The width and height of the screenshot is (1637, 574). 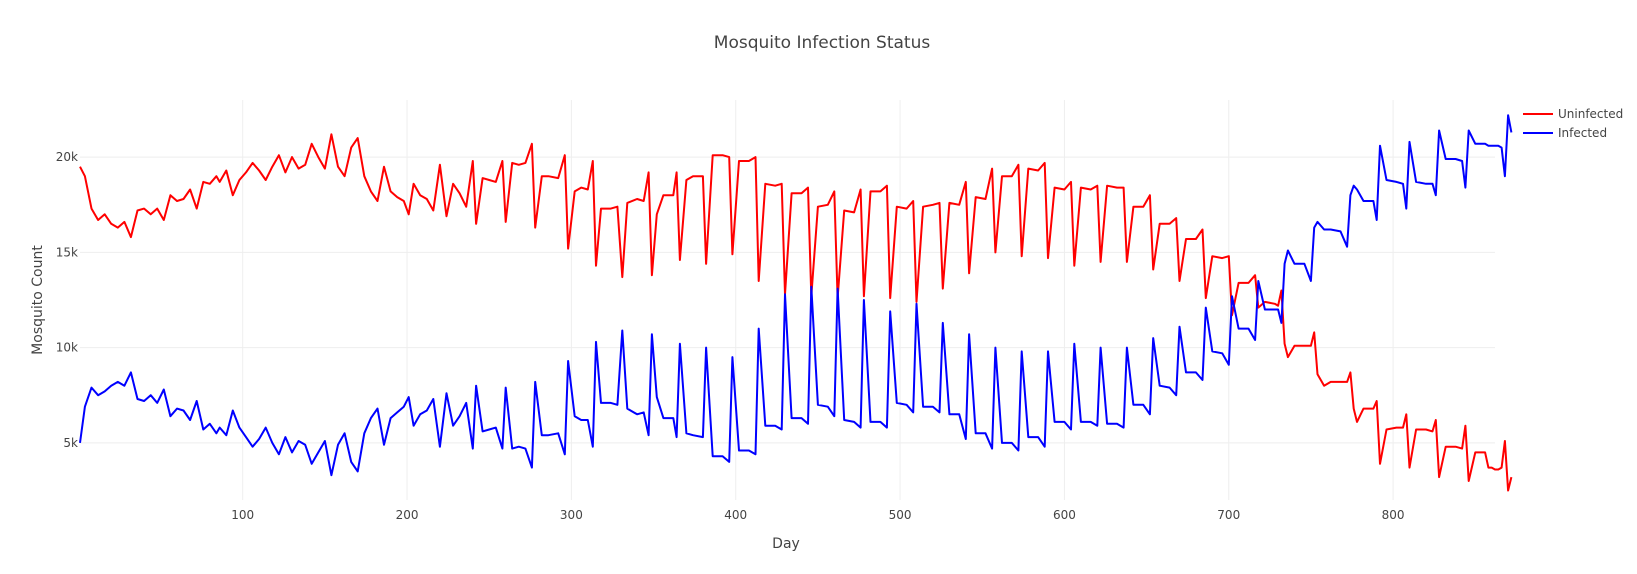 What do you see at coordinates (1582, 133) in the screenshot?
I see `legend-label: Infected` at bounding box center [1582, 133].